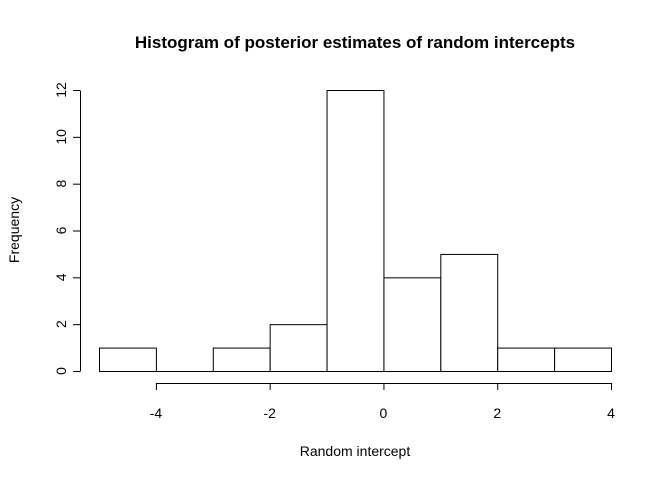  What do you see at coordinates (382, 402) in the screenshot?
I see `x-axis: -4 -2 0 2 4` at bounding box center [382, 402].